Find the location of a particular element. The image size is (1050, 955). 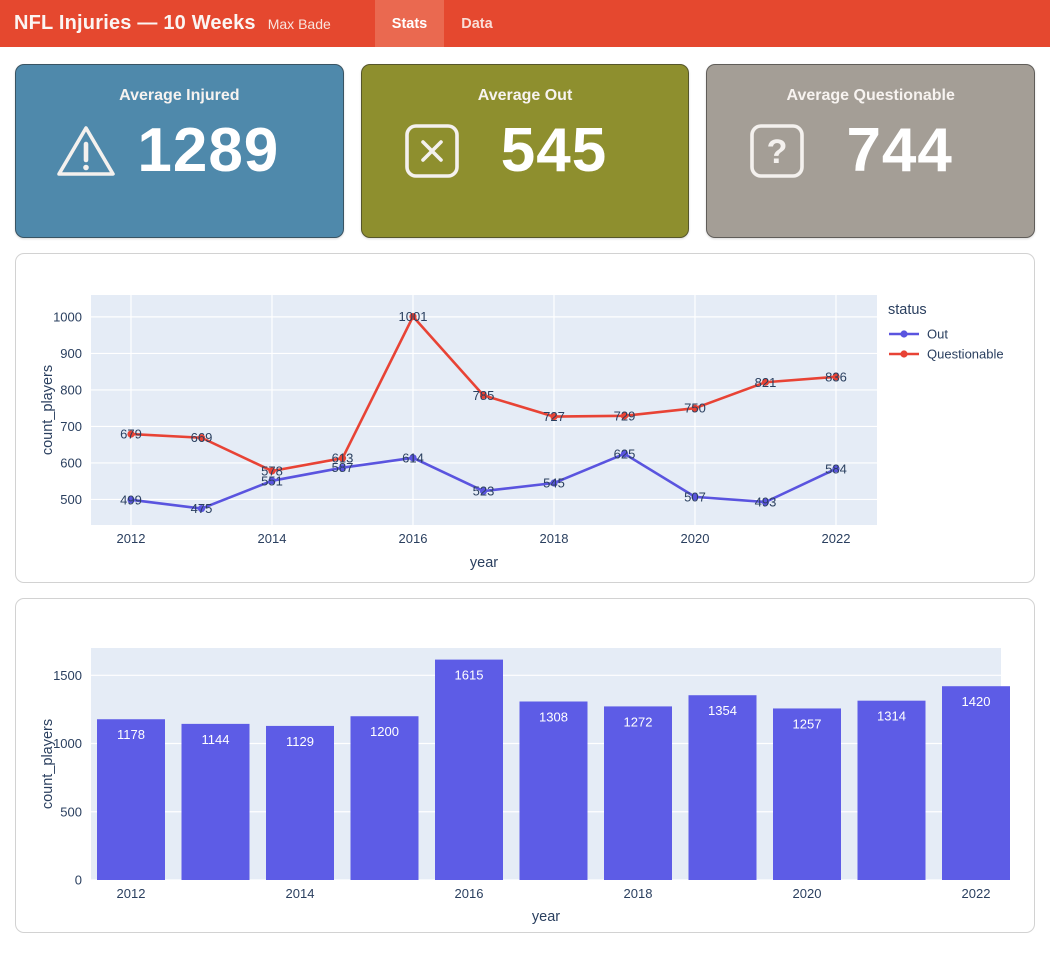

stat-card-value: 1289 is located at coordinates (208, 150).